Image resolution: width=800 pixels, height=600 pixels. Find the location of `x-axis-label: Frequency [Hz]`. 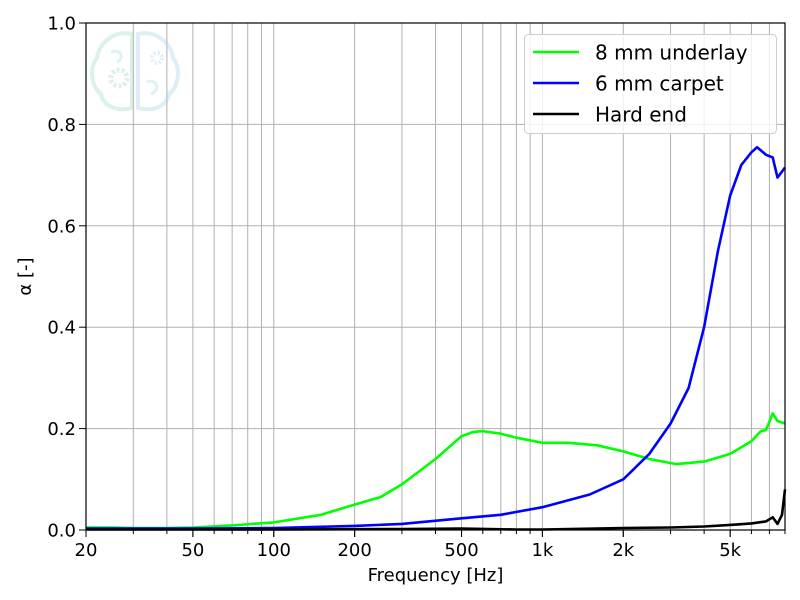

x-axis-label: Frequency [Hz] is located at coordinates (436, 575).